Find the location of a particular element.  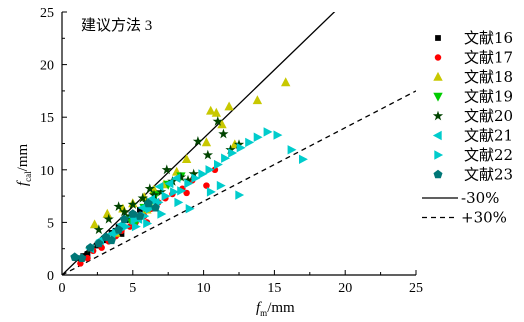

legend-item: 文献17 is located at coordinates (473, 58).